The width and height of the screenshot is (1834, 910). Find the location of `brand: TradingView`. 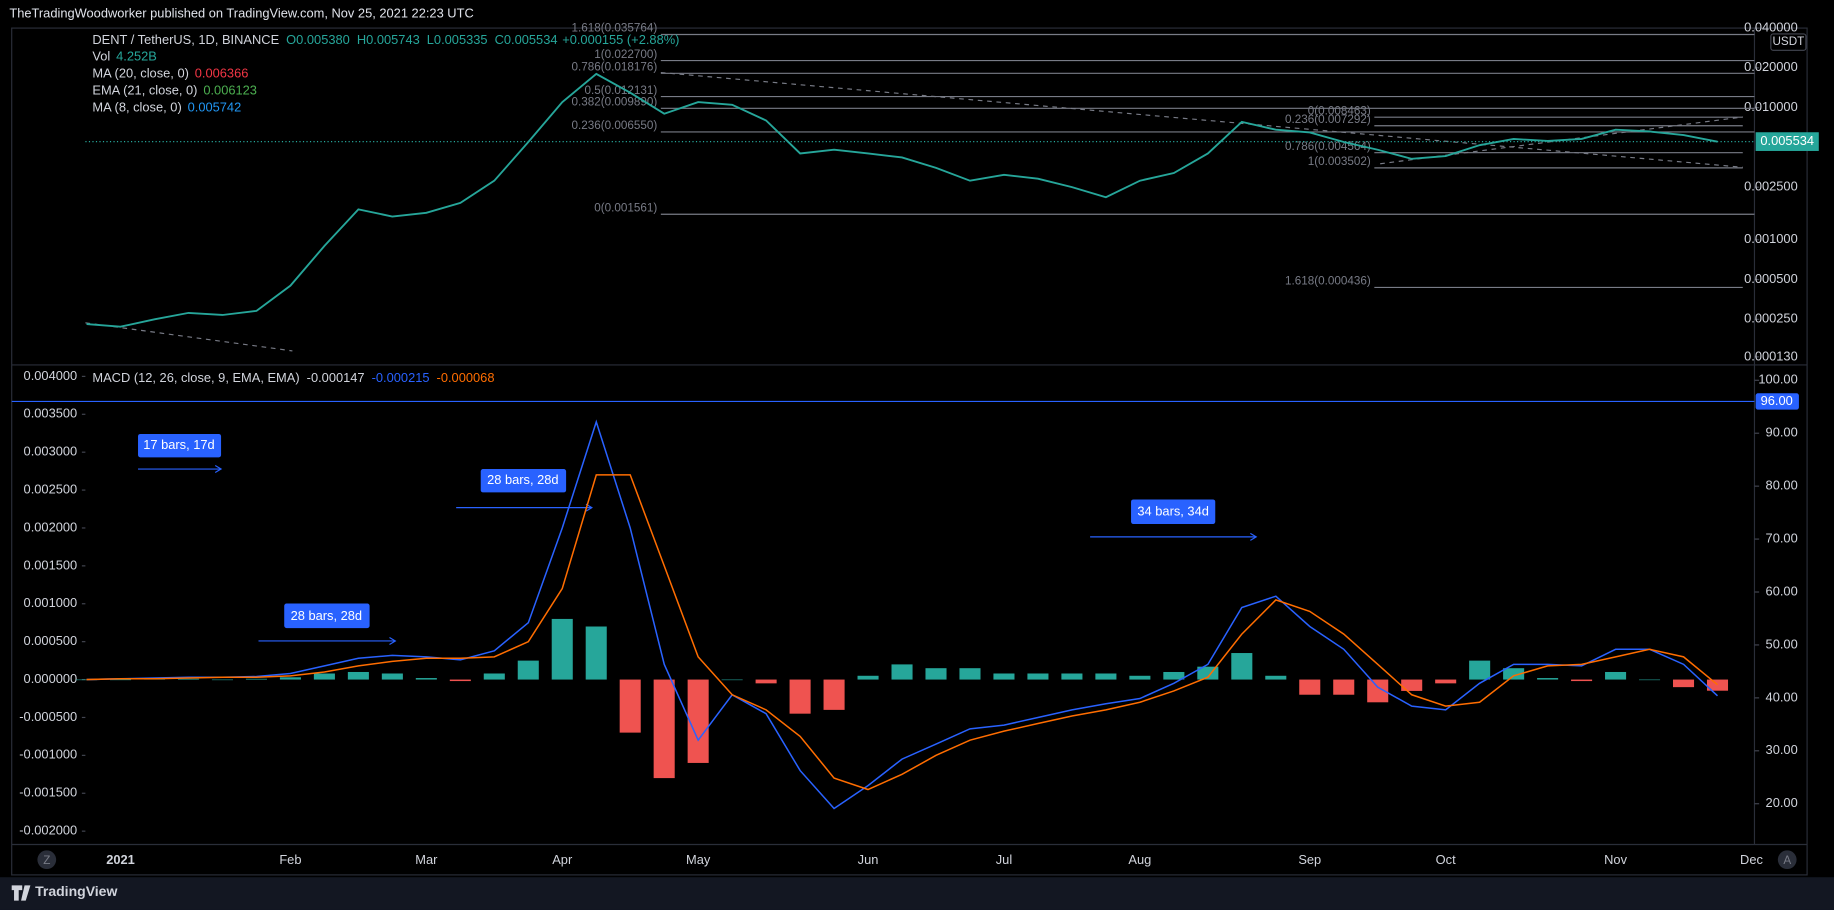

brand: TradingView is located at coordinates (76, 891).